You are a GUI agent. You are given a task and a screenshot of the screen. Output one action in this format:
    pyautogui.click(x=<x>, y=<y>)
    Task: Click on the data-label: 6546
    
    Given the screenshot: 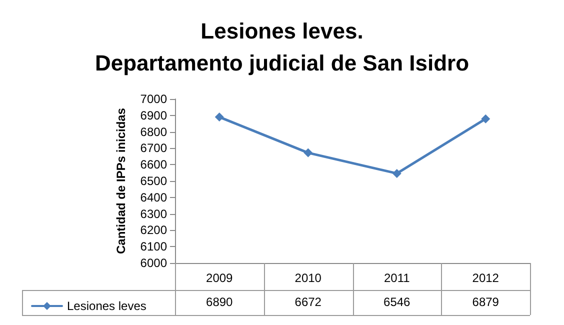 What is the action you would take?
    pyautogui.click(x=397, y=302)
    